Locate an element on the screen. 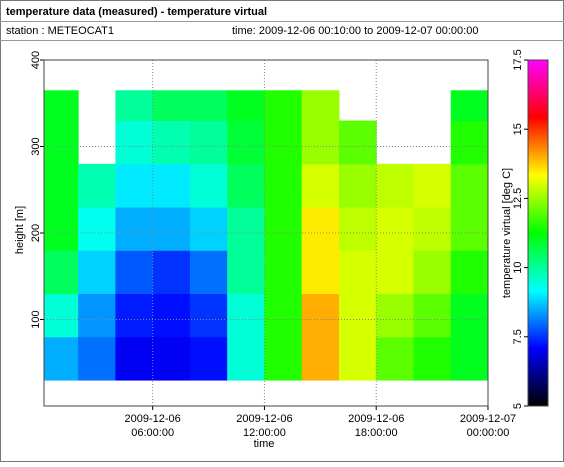 Image resolution: width=564 pixels, height=467 pixels. x-tick-label: 00:00:00 is located at coordinates (488, 433).